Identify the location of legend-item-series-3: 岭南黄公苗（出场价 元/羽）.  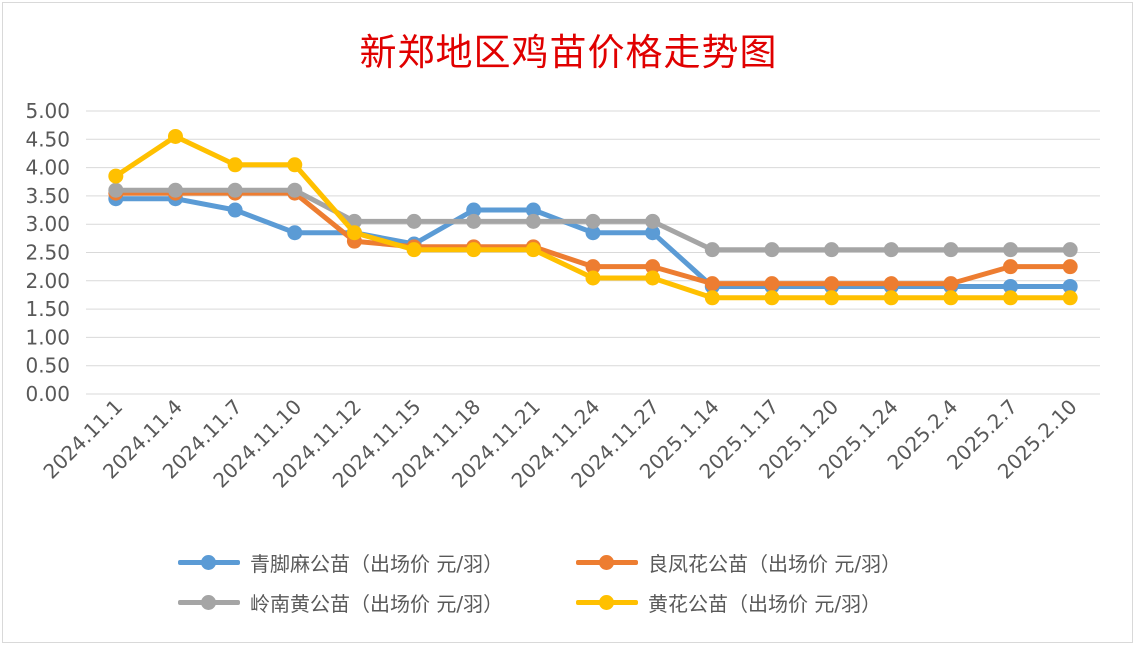
(340, 602).